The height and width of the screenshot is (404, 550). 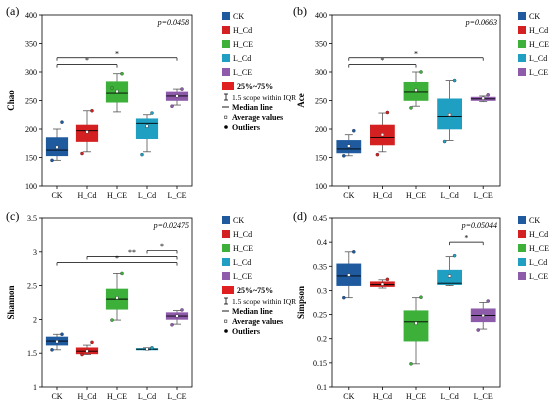 What do you see at coordinates (31, 72) in the screenshot?
I see `y-tick-label: 300` at bounding box center [31, 72].